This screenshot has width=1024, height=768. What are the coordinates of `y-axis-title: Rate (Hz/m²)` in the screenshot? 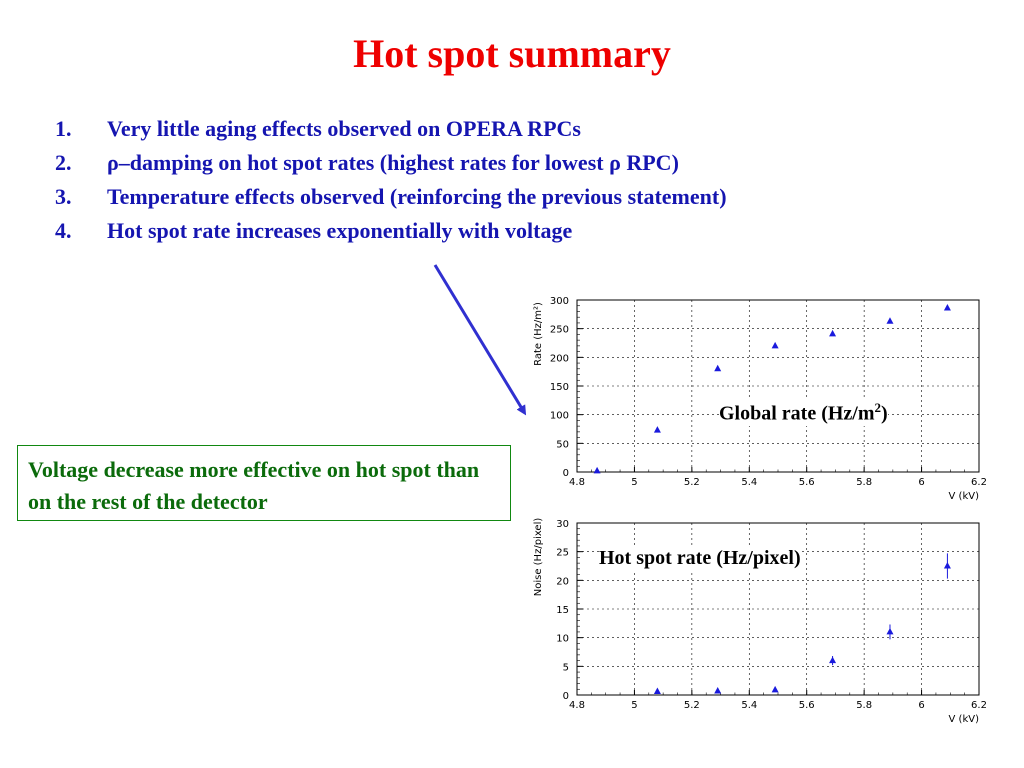 It's located at (538, 334).